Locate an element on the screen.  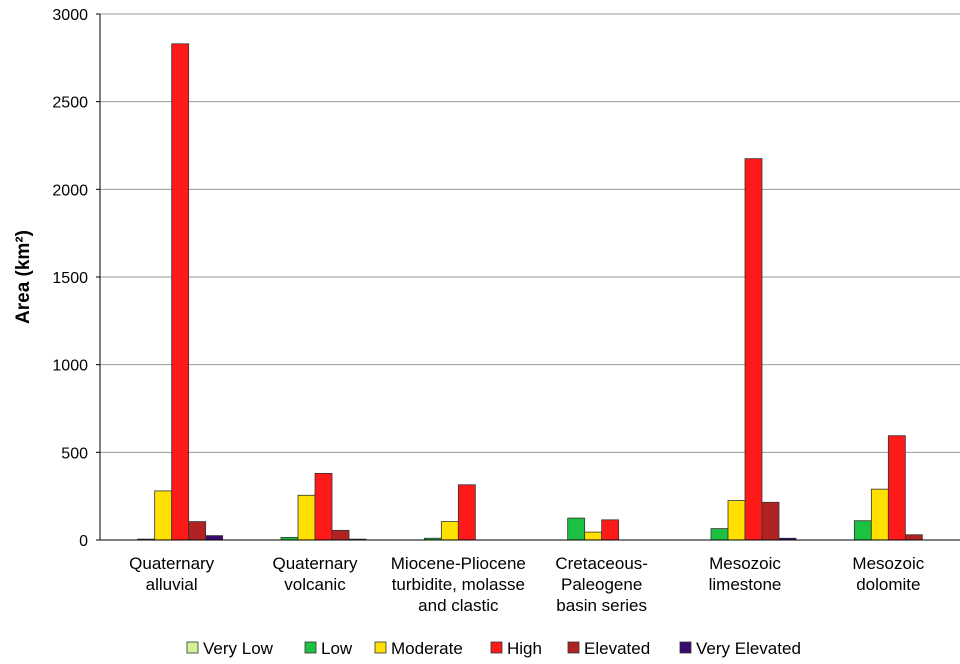
category-label-line: and clastic is located at coordinates (458, 605).